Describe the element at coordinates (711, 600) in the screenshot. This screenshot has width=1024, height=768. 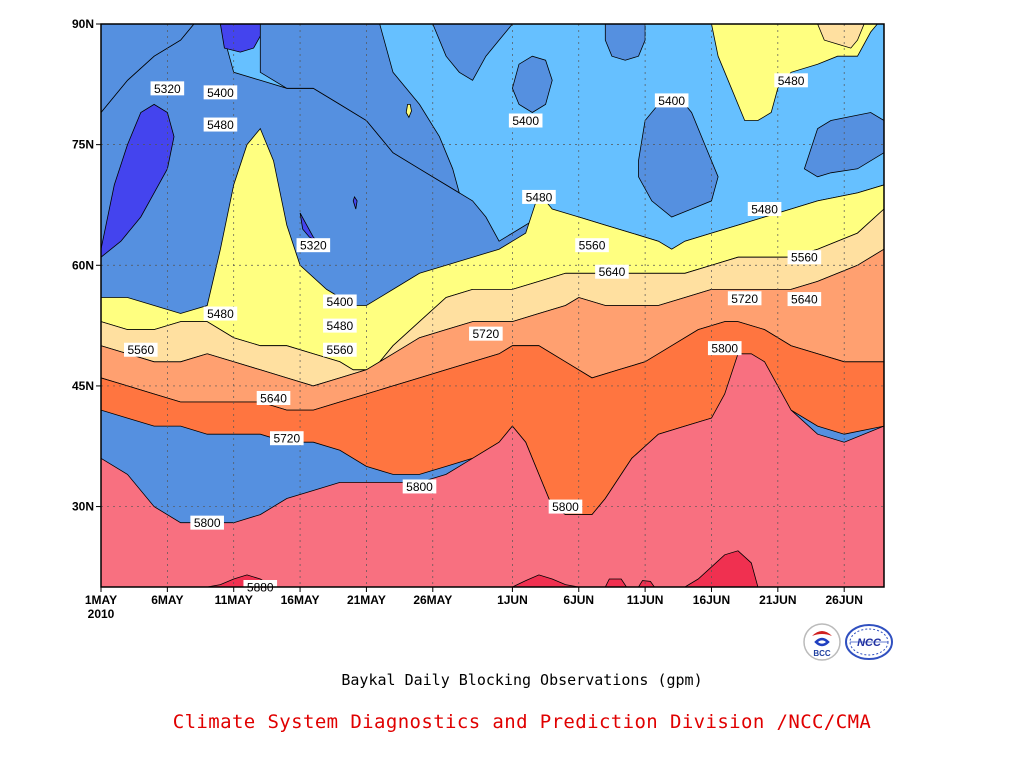
I see `x-tick-label-9: 16JUN` at that location.